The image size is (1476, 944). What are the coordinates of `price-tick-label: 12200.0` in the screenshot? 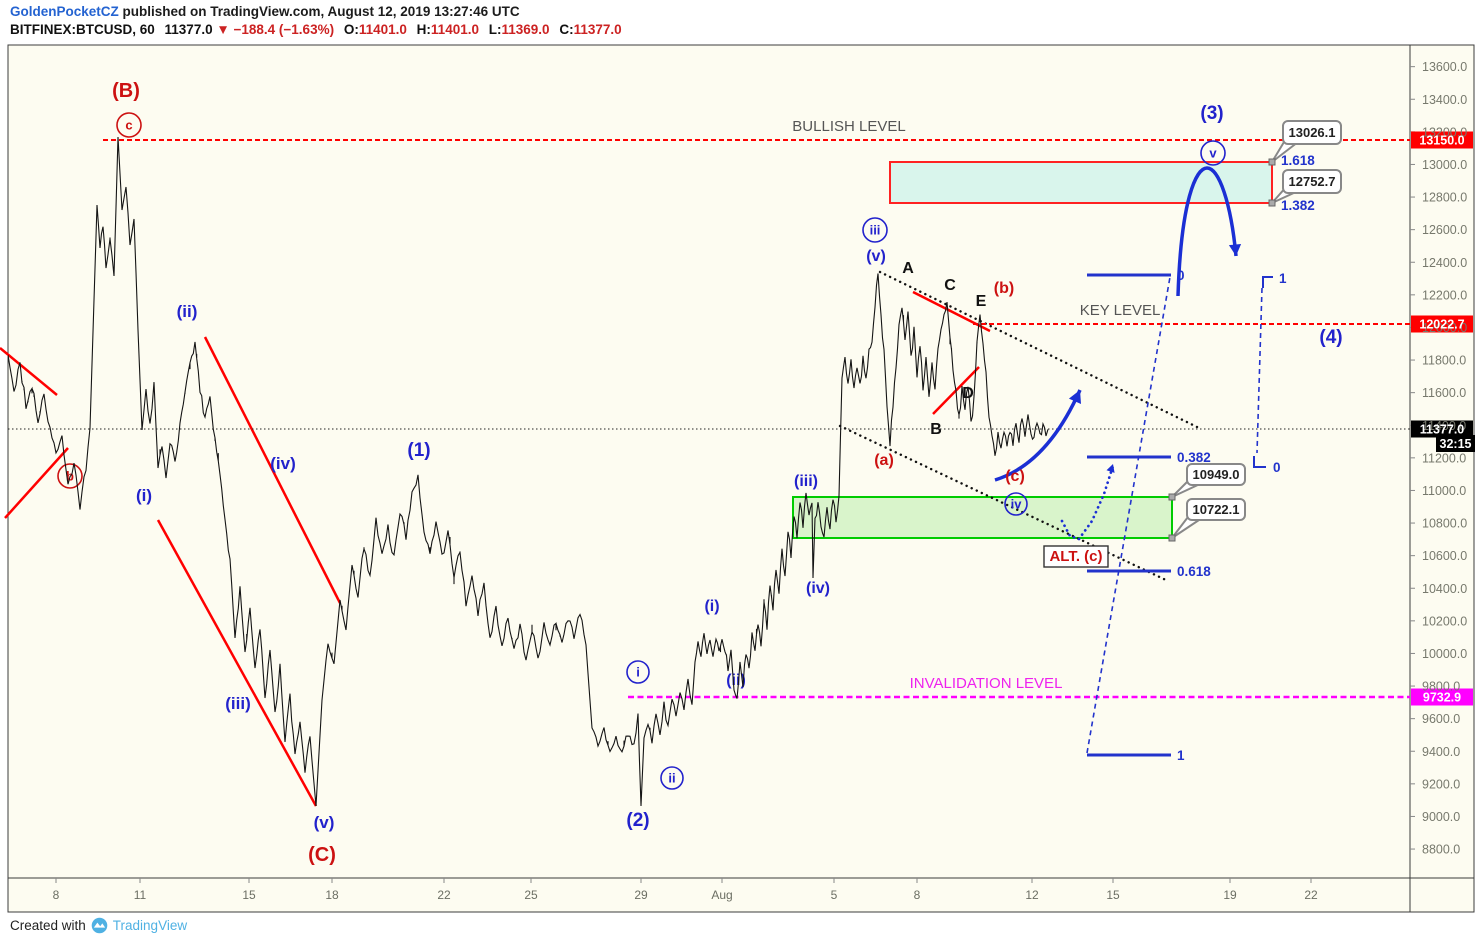 It's located at (1444, 295).